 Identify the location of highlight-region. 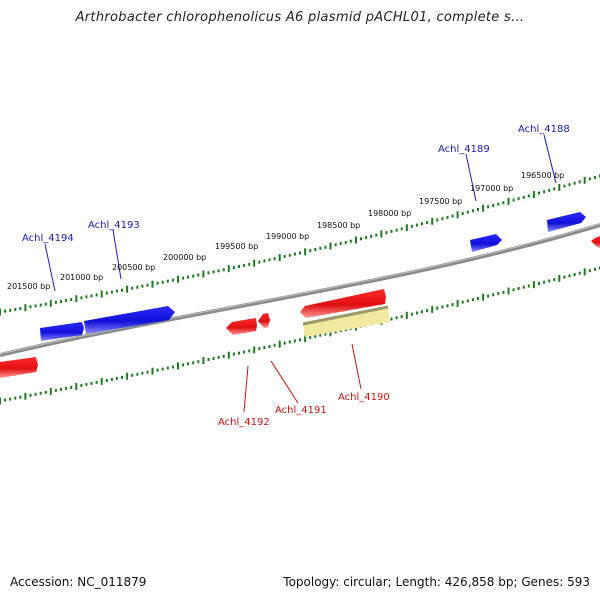
(346, 322).